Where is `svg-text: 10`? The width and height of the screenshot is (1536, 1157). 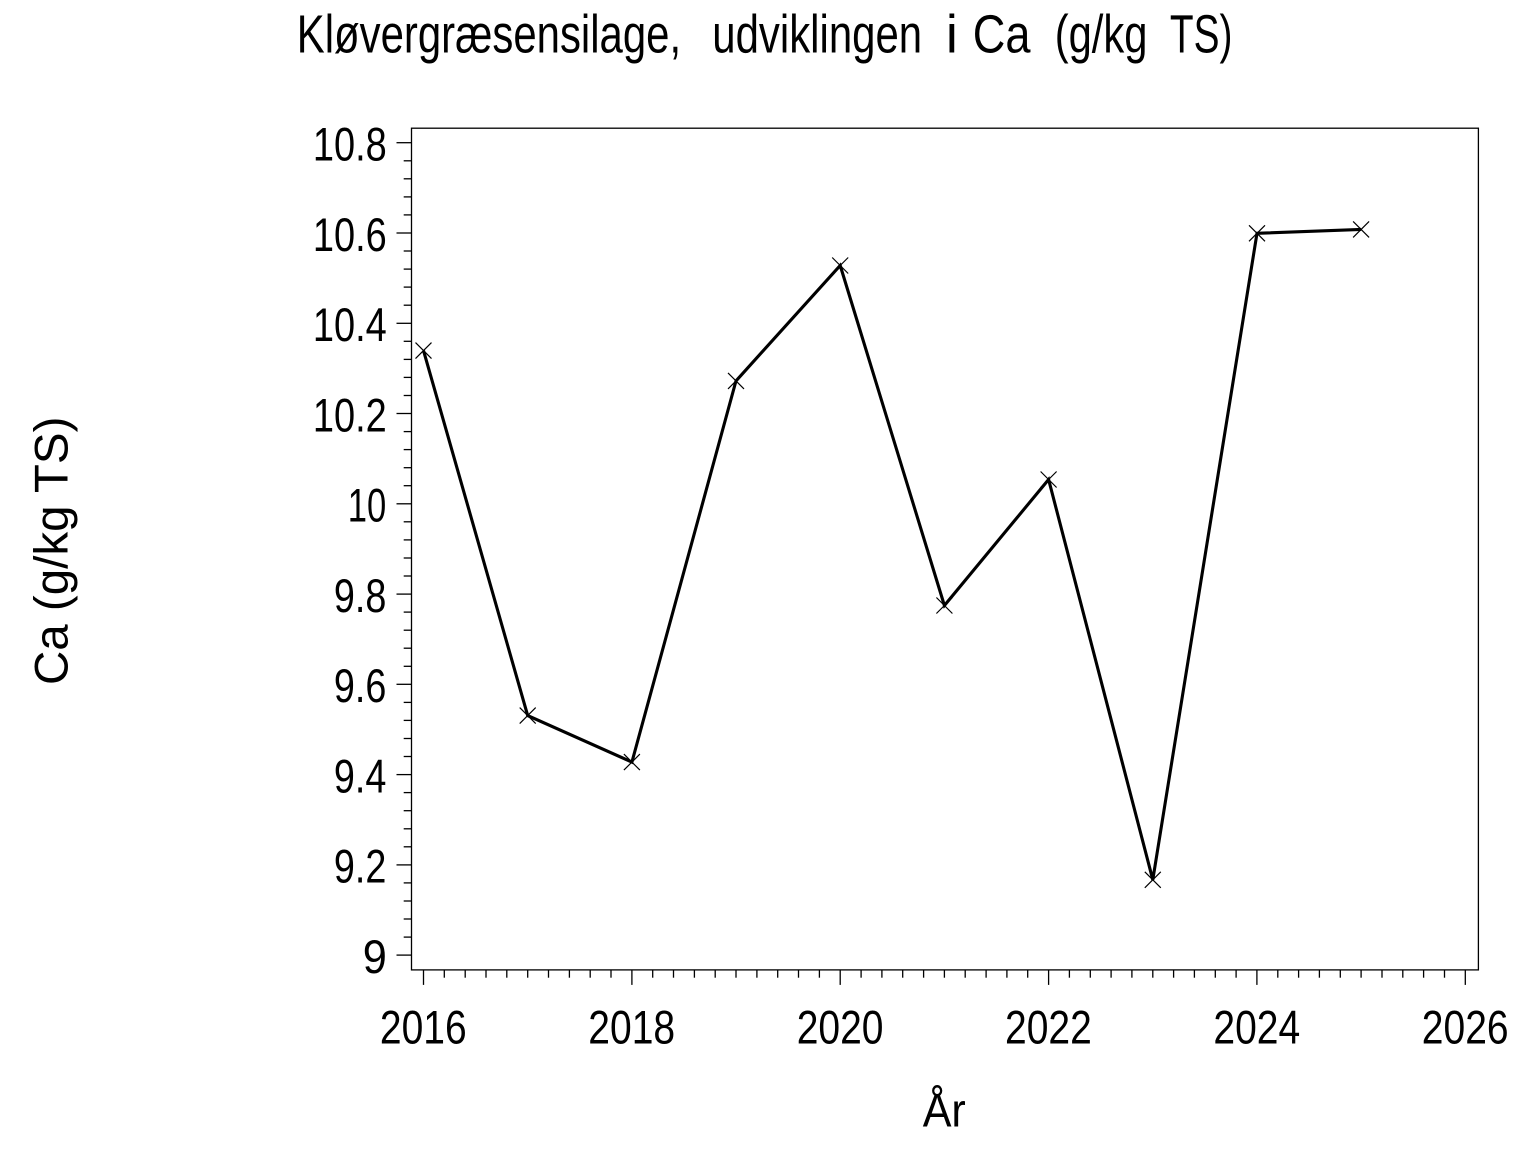
svg-text: 10 is located at coordinates (367, 506).